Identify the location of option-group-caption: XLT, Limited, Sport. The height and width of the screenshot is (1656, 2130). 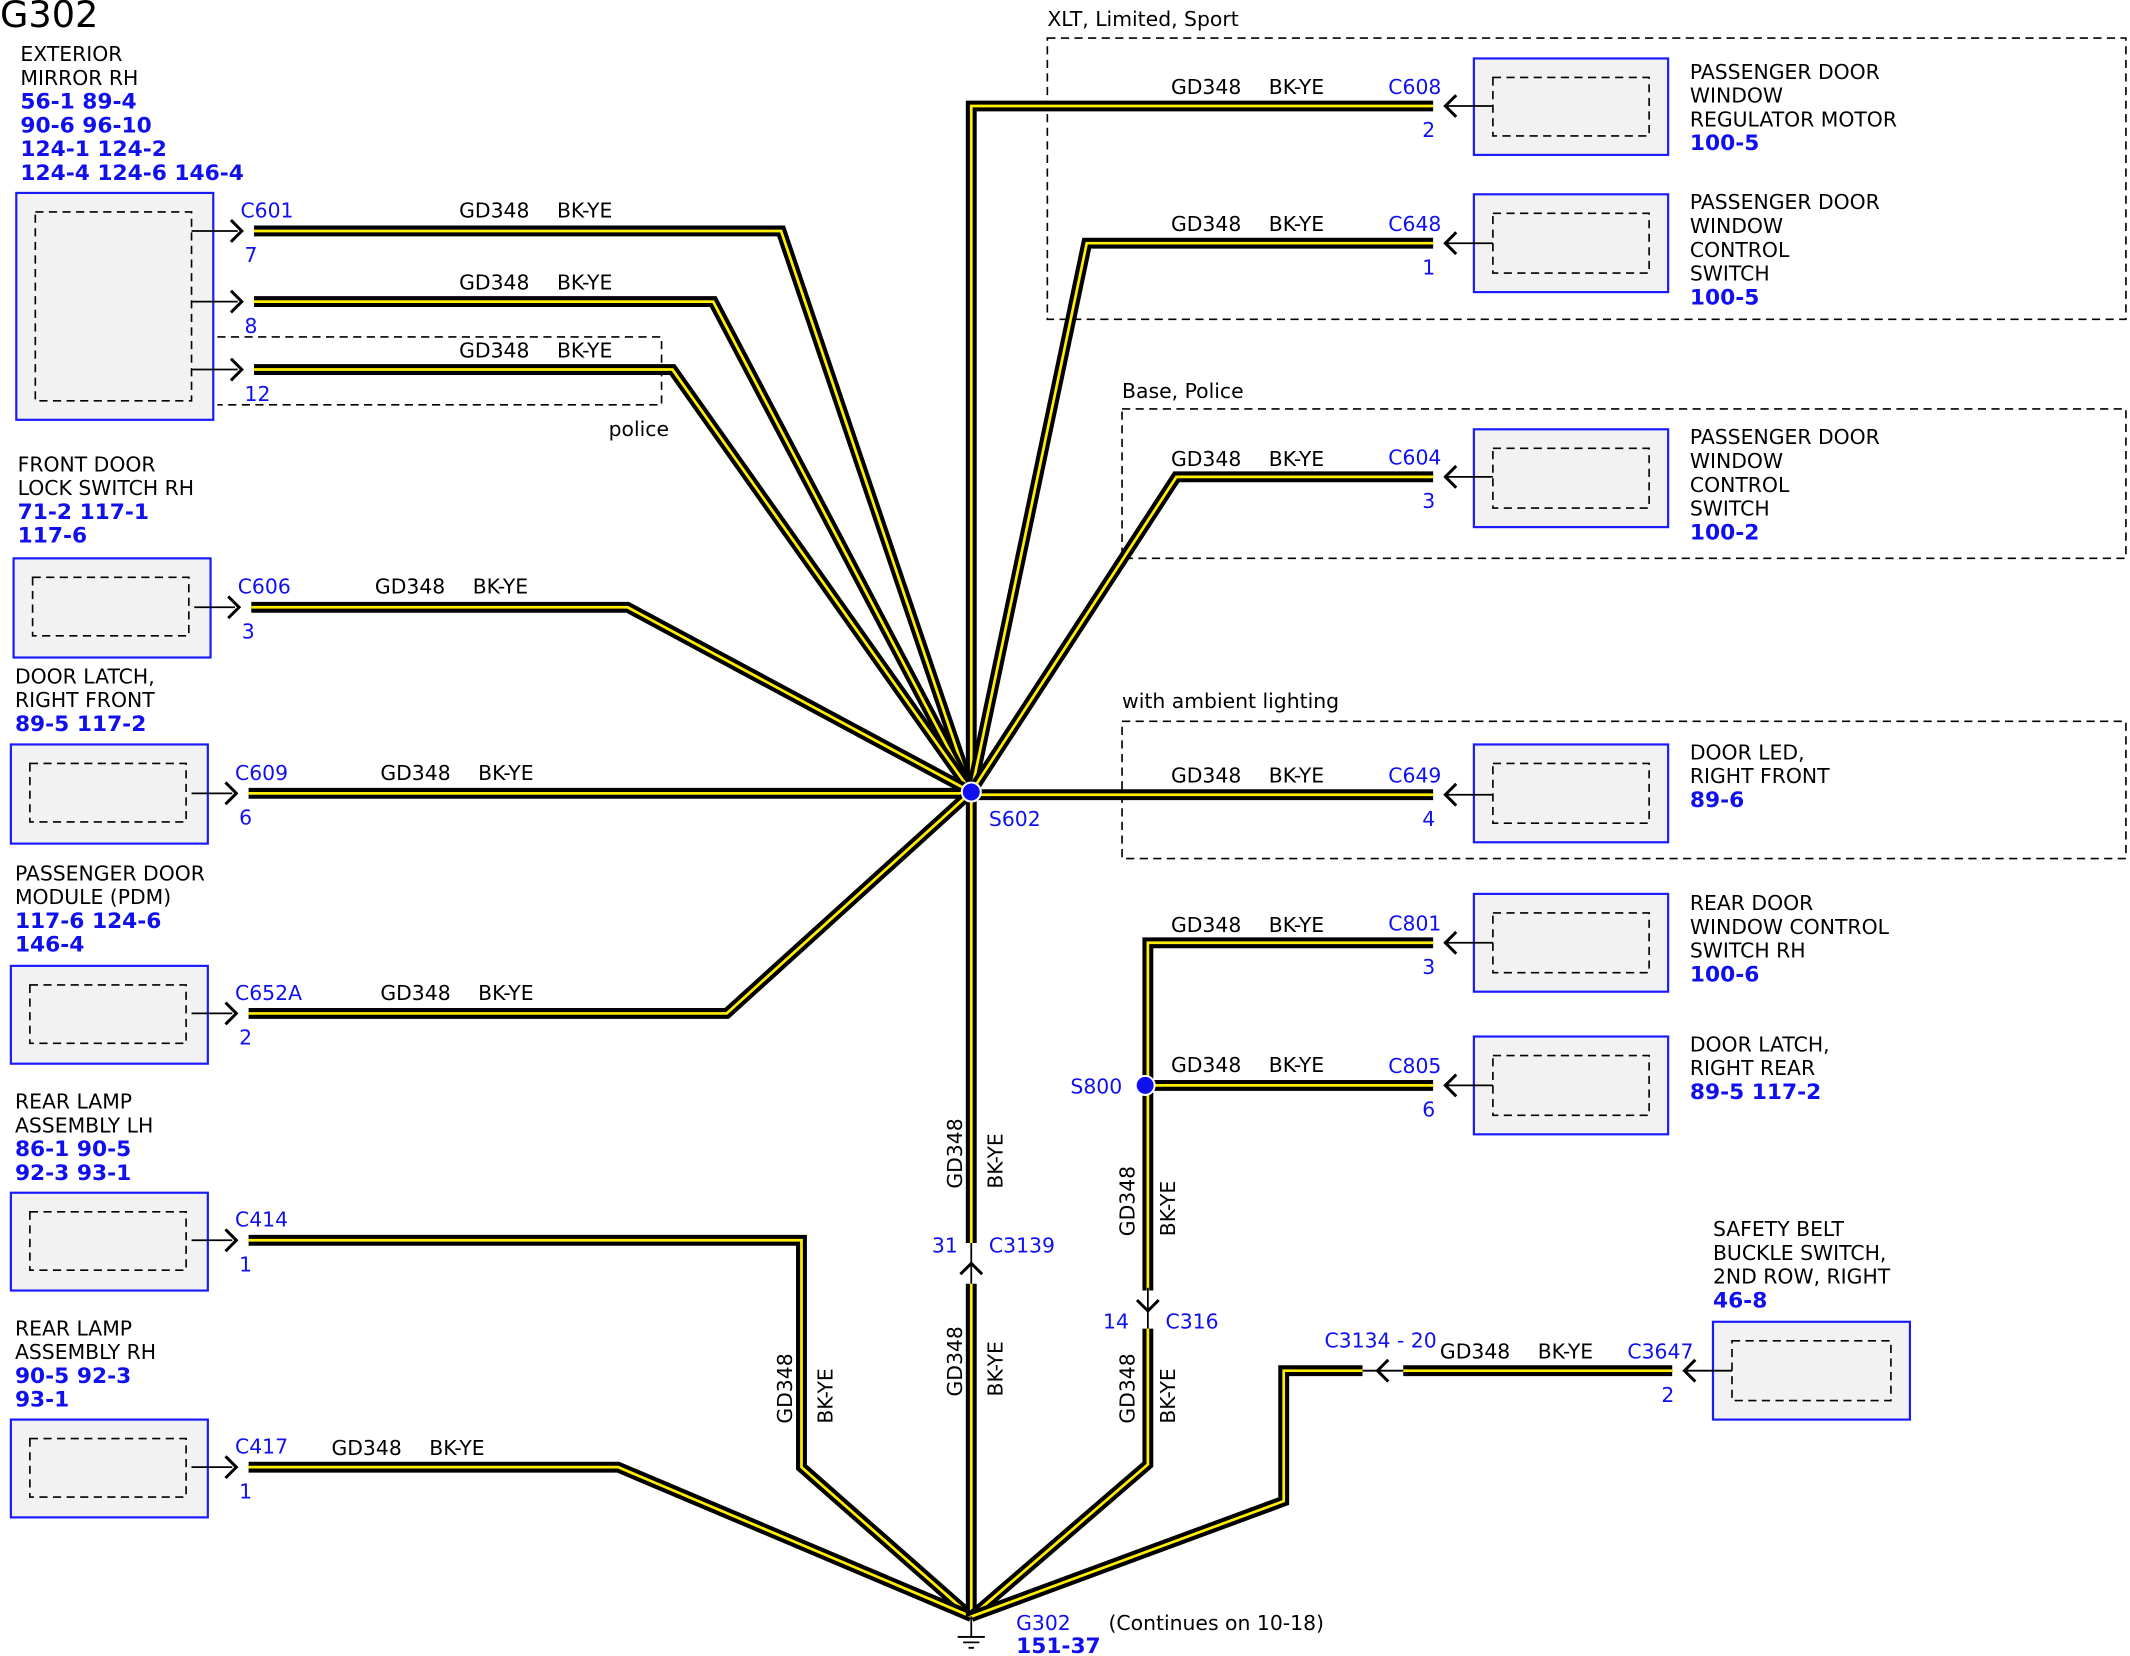
(1142, 19).